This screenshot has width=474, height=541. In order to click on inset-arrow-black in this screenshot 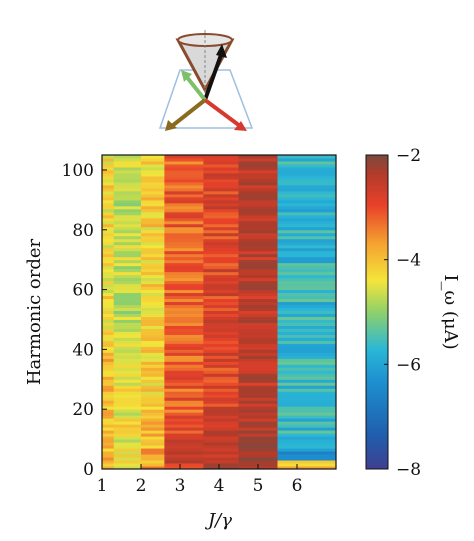, I will do `click(213, 76)`.